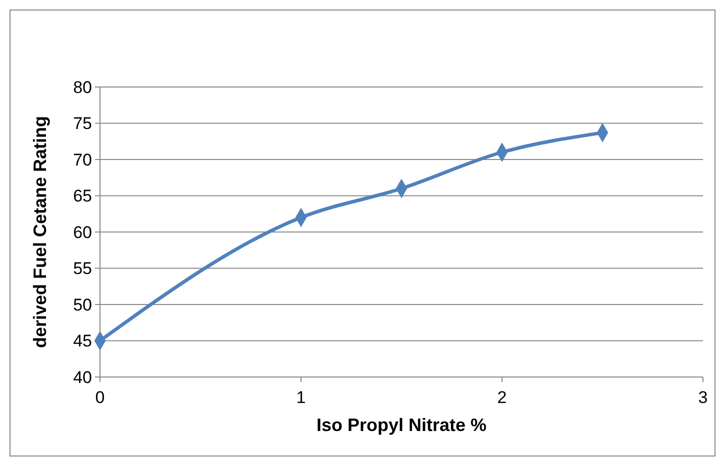 Image resolution: width=725 pixels, height=466 pixels. I want to click on y-axis-title: derived Fuel Cetane Rating, so click(40, 232).